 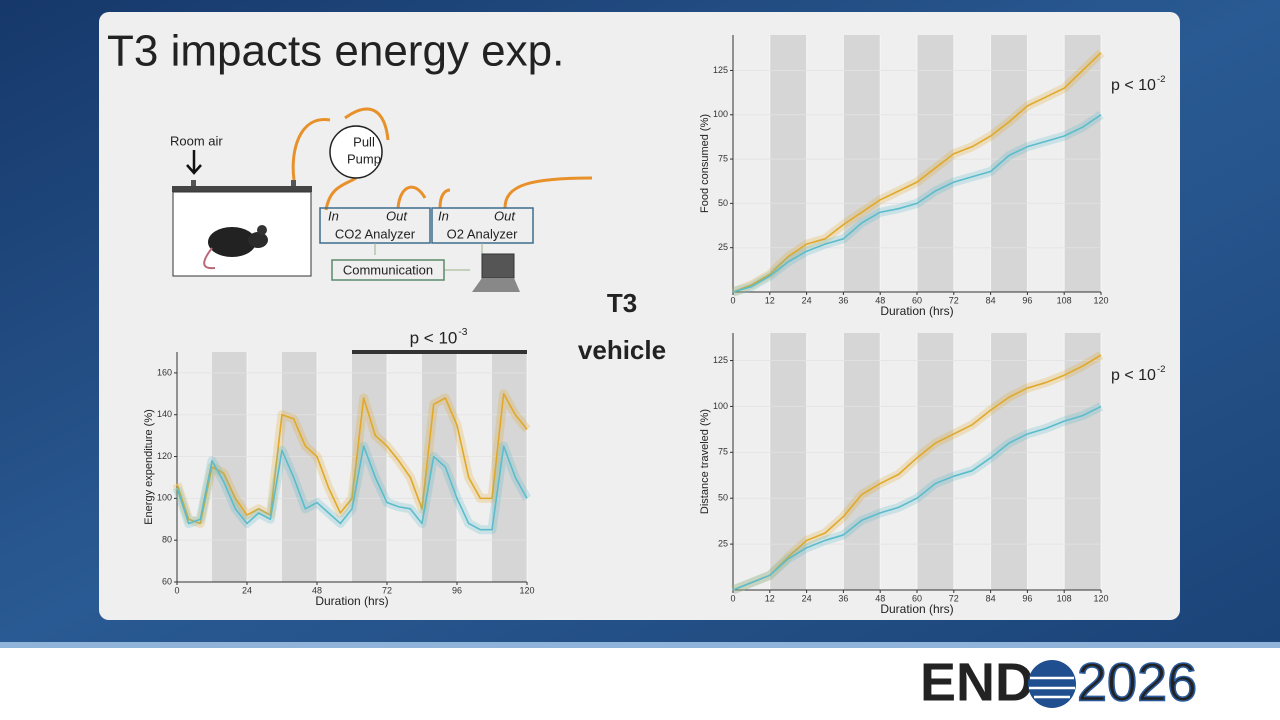 I want to click on logo: END 2026, so click(x=1059, y=682).